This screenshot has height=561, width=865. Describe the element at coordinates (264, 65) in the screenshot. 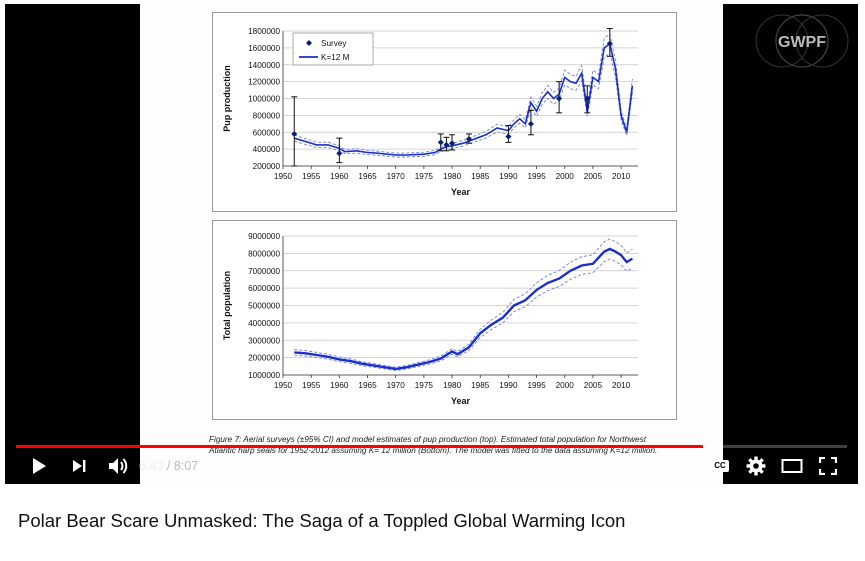

I see `y-tick-label: 1400000` at that location.